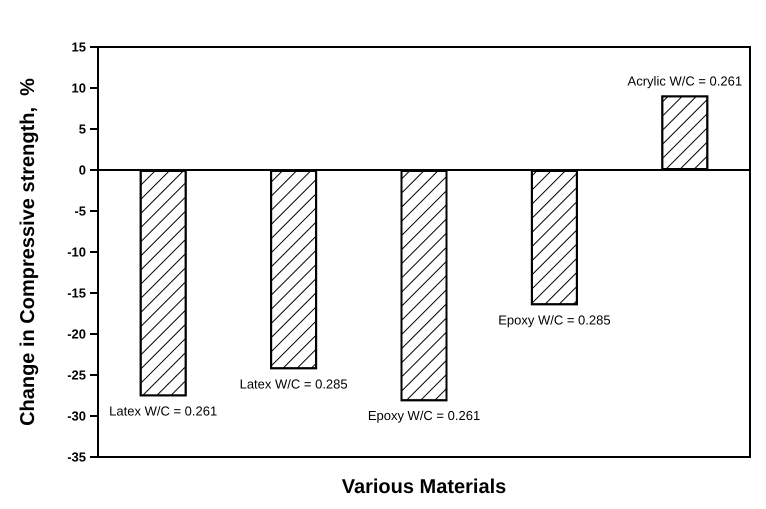 This screenshot has width=766, height=509. I want to click on y-tick-label: -15, so click(76, 293).